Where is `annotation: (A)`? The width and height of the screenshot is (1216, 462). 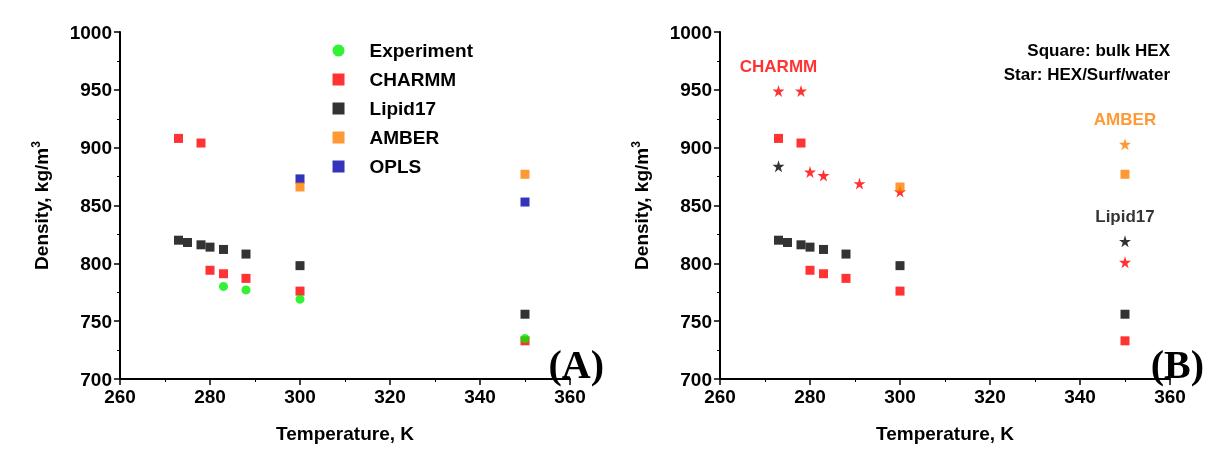 annotation: (A) is located at coordinates (576, 364).